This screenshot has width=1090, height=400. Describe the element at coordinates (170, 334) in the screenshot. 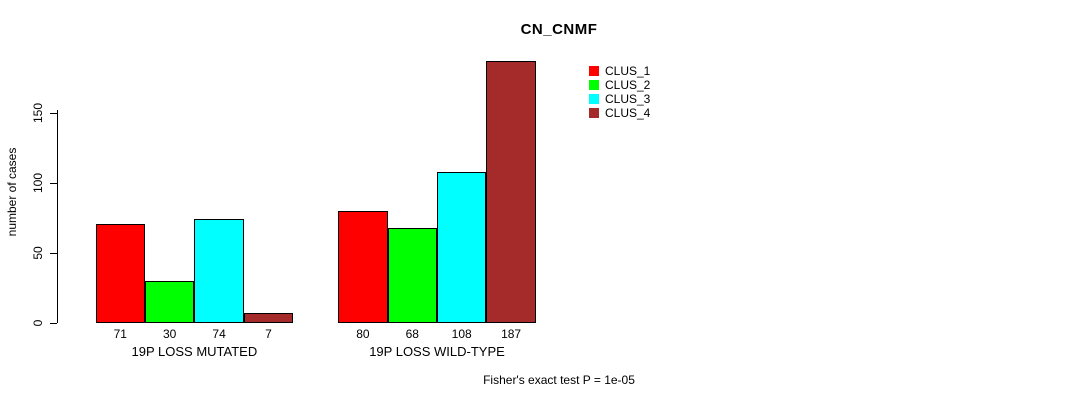

I see `bar-value-label: 30` at that location.